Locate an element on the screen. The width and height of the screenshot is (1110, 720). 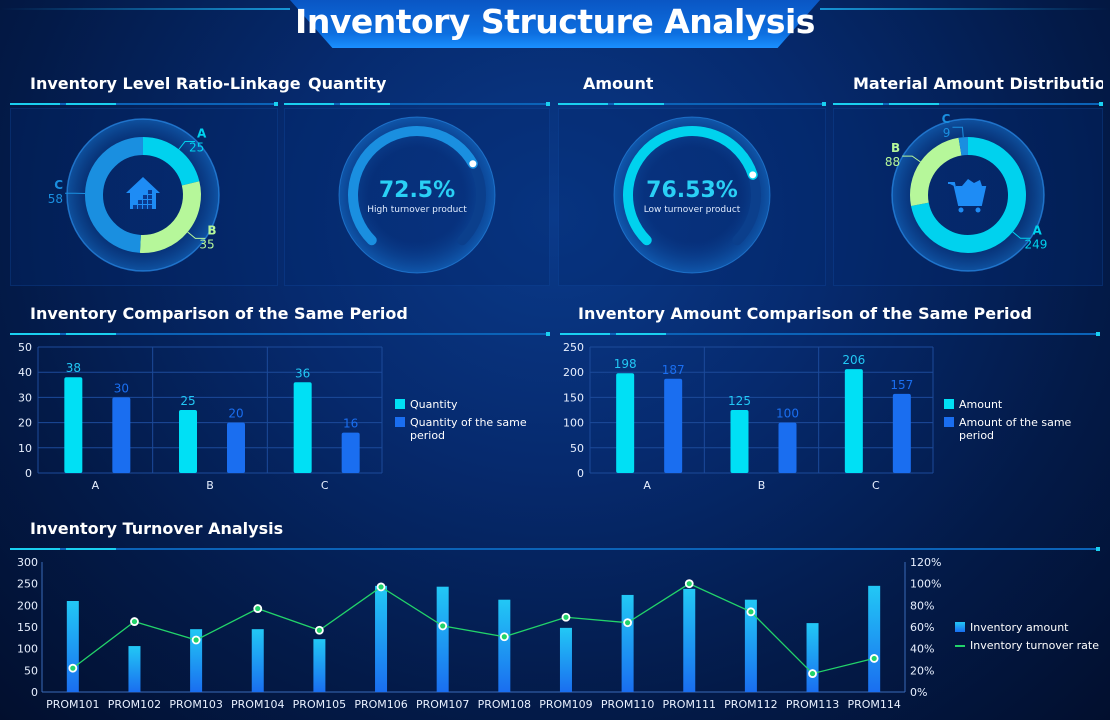
page-title: Inventory Structure Analysis is located at coordinates (555, 21).